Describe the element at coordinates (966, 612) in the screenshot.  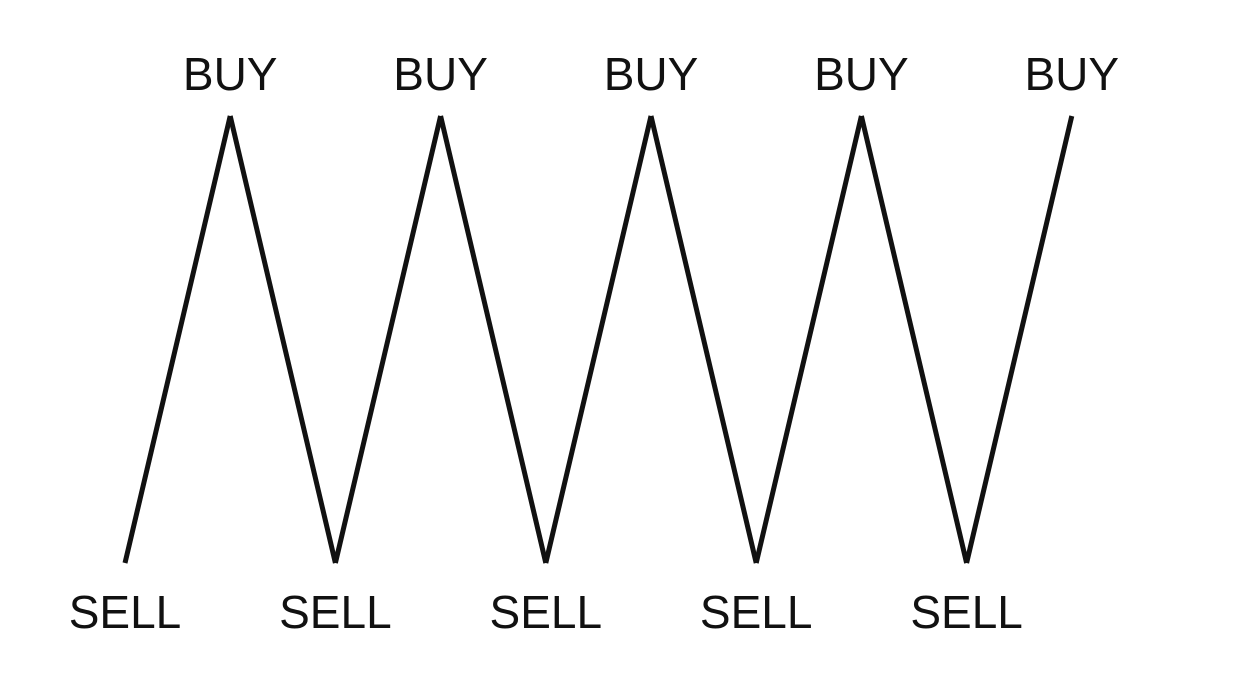
I see `sell-label-5: SELL` at that location.